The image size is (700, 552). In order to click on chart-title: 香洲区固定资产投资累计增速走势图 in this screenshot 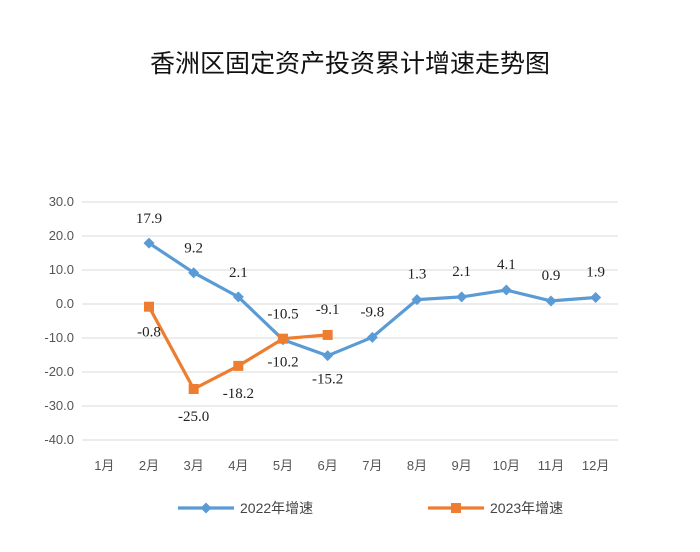, I will do `click(350, 63)`.